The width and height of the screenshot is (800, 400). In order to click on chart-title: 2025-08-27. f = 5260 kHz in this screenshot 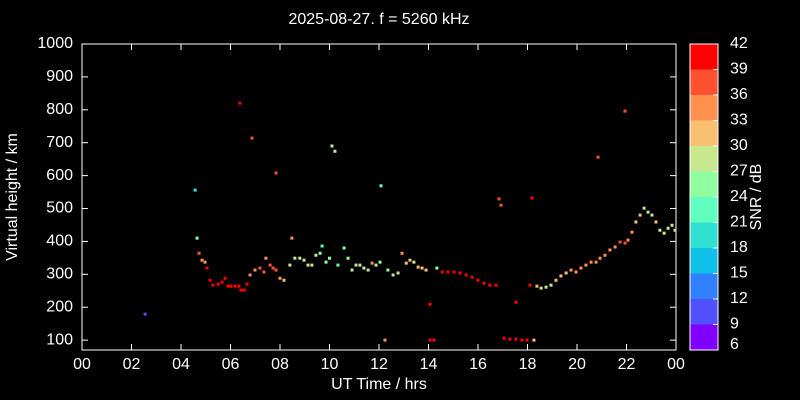, I will do `click(378, 19)`.